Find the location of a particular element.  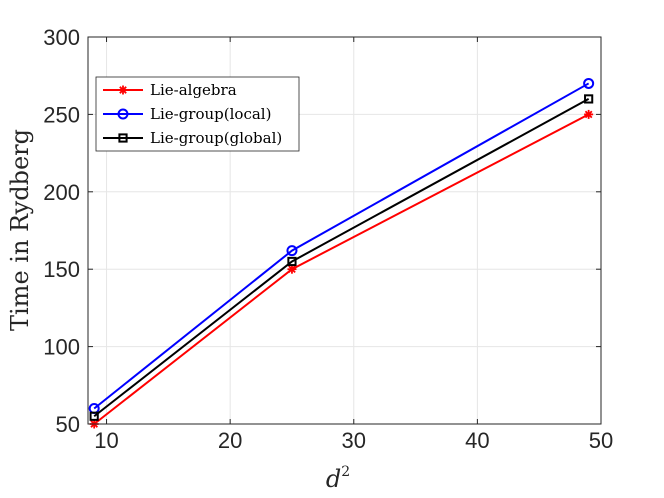

y-tick-label: 150 is located at coordinates (61, 269).